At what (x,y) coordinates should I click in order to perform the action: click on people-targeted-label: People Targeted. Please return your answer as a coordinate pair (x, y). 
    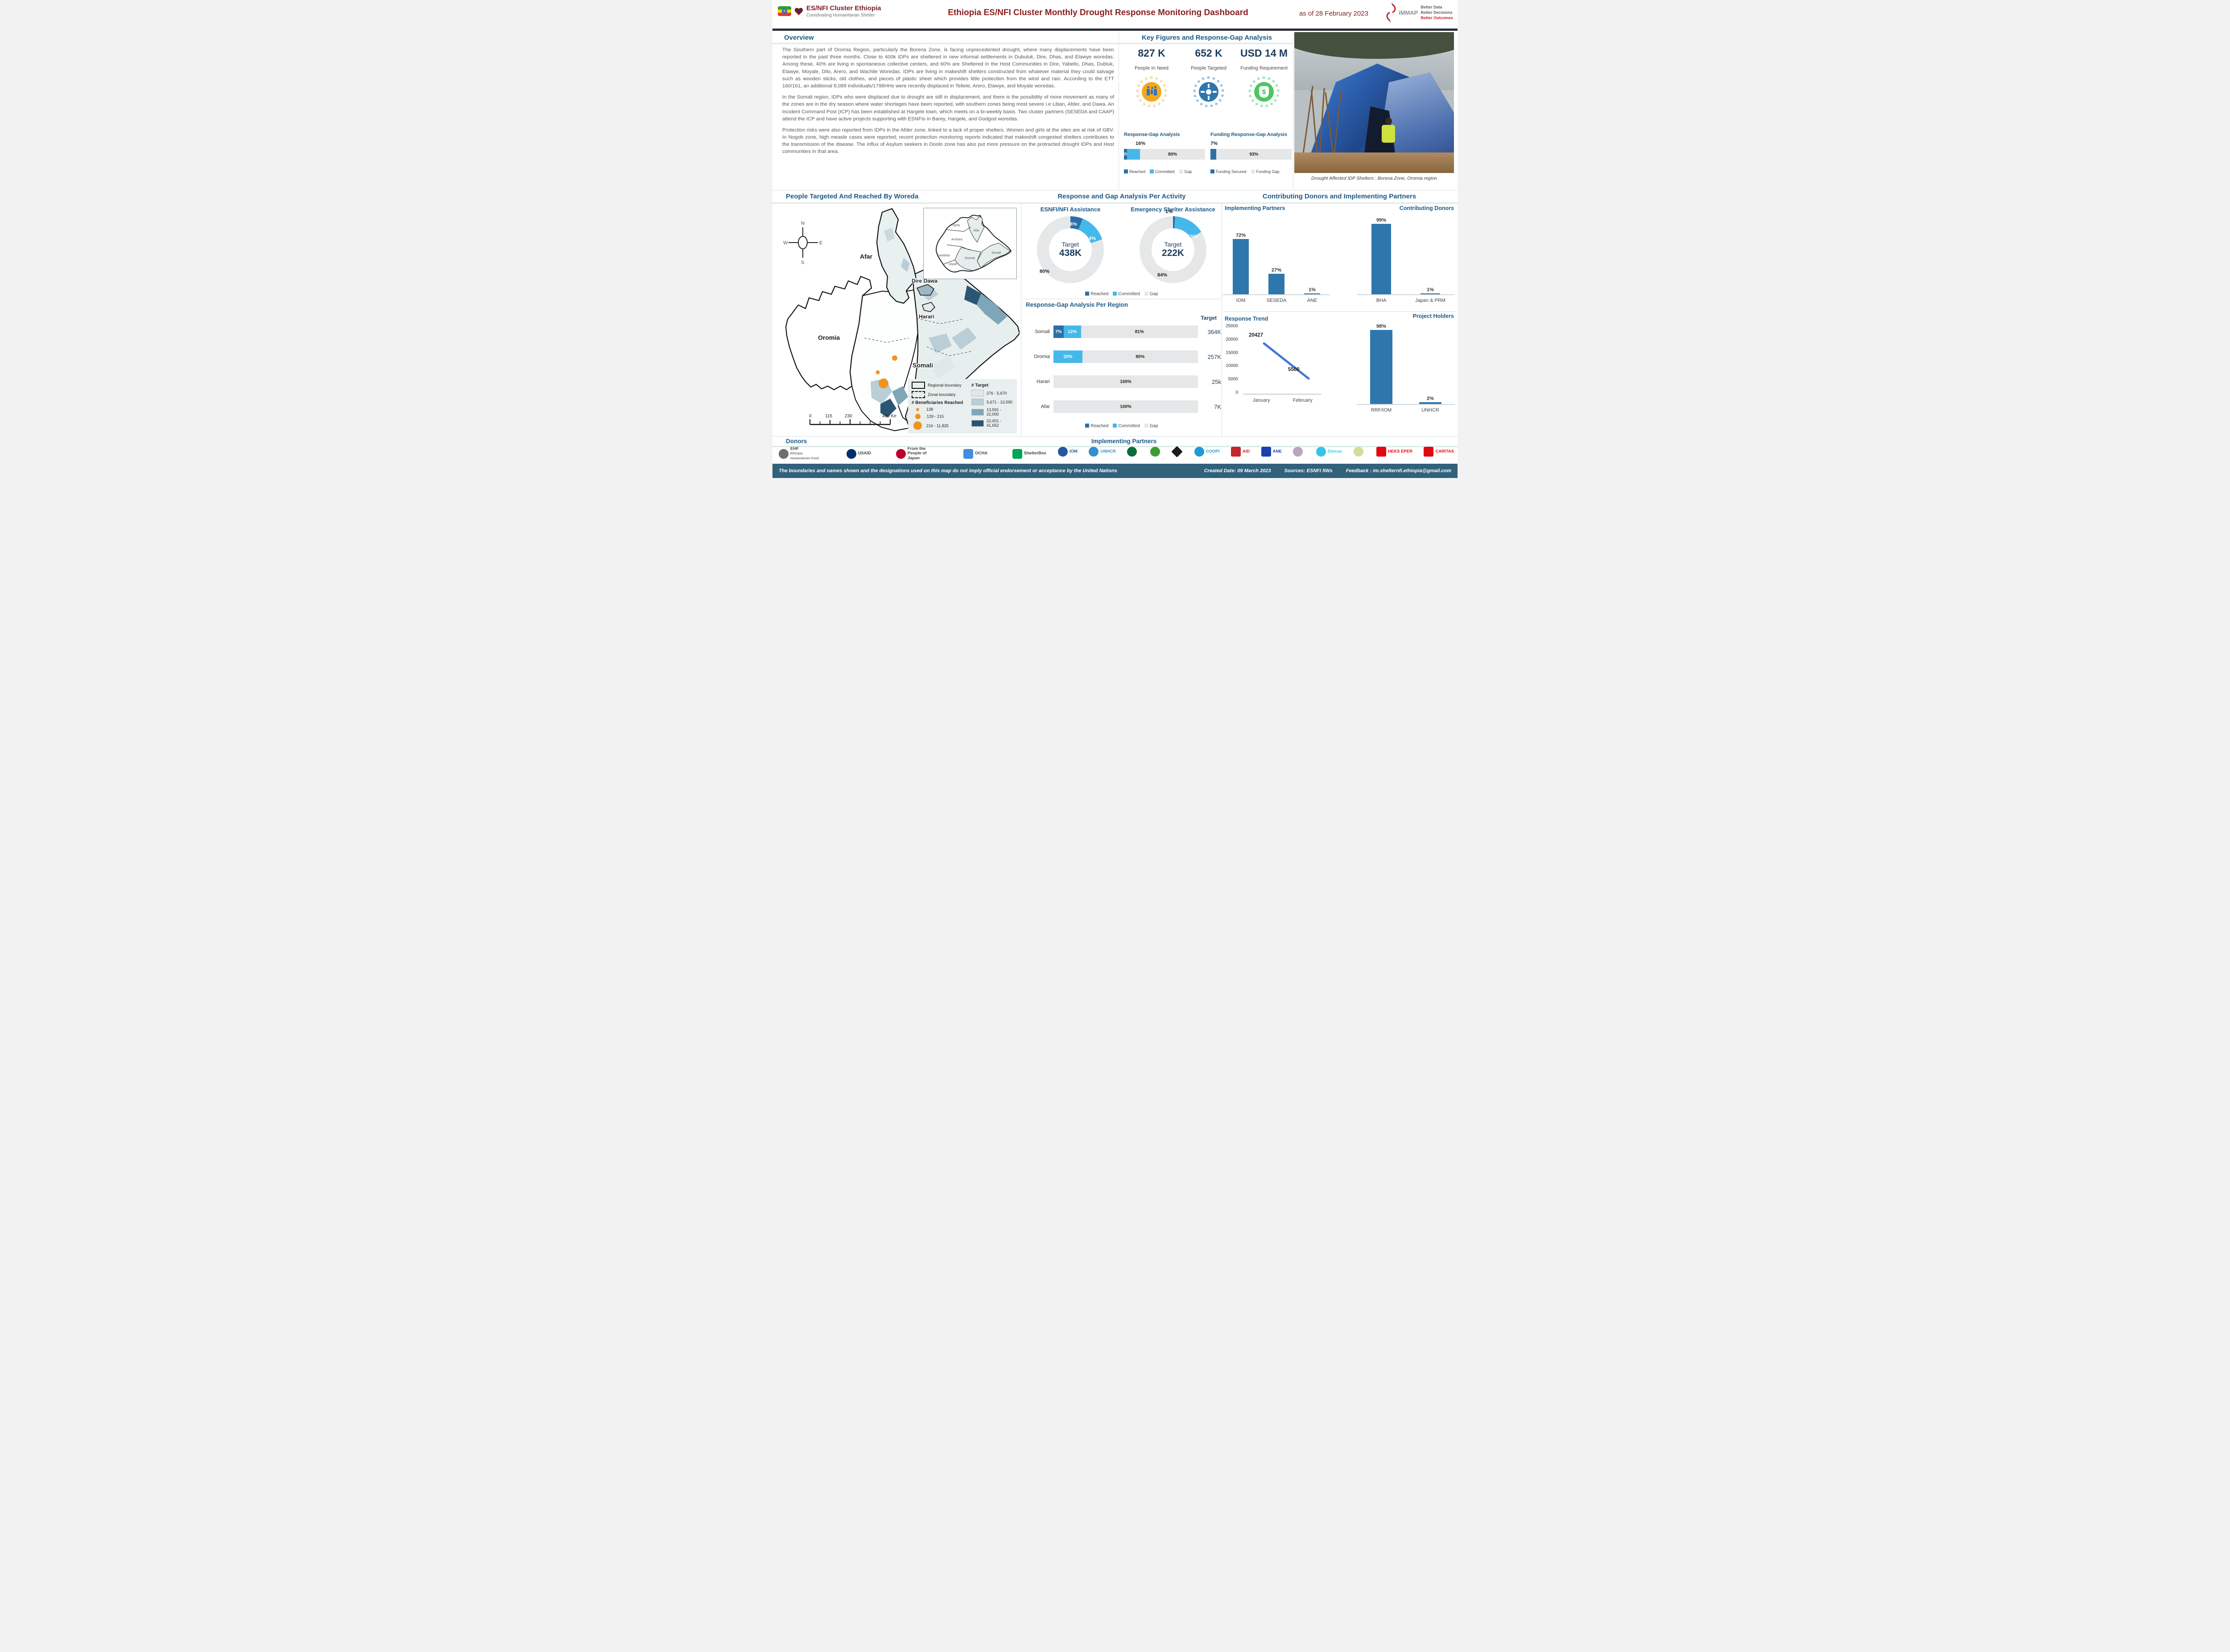
    Looking at the image, I should click on (1208, 69).